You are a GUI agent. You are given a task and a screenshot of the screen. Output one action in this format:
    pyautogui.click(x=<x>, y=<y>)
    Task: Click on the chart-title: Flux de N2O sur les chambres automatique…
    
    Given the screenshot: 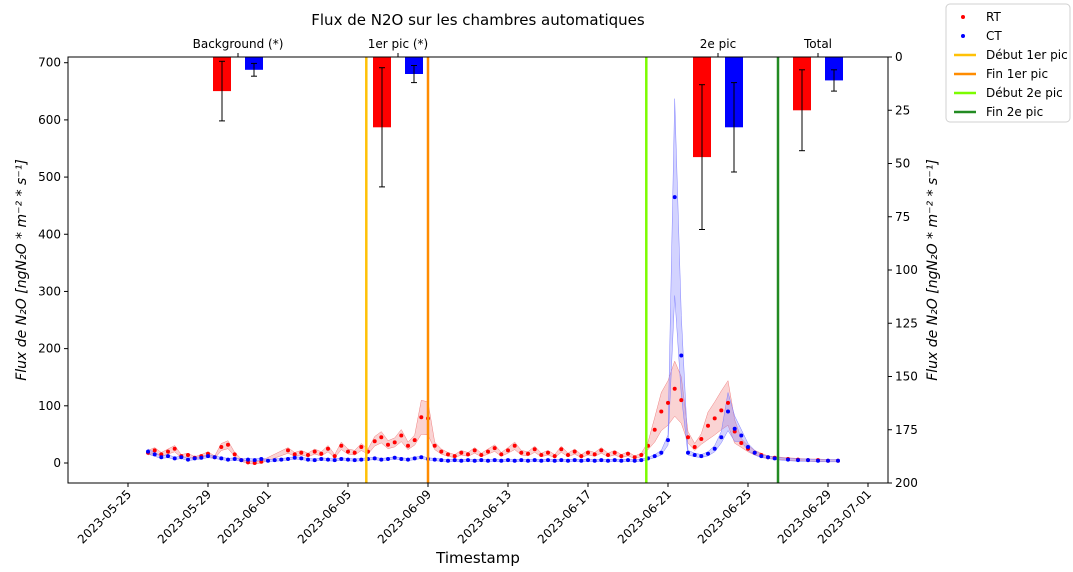 What is the action you would take?
    pyautogui.click(x=478, y=20)
    